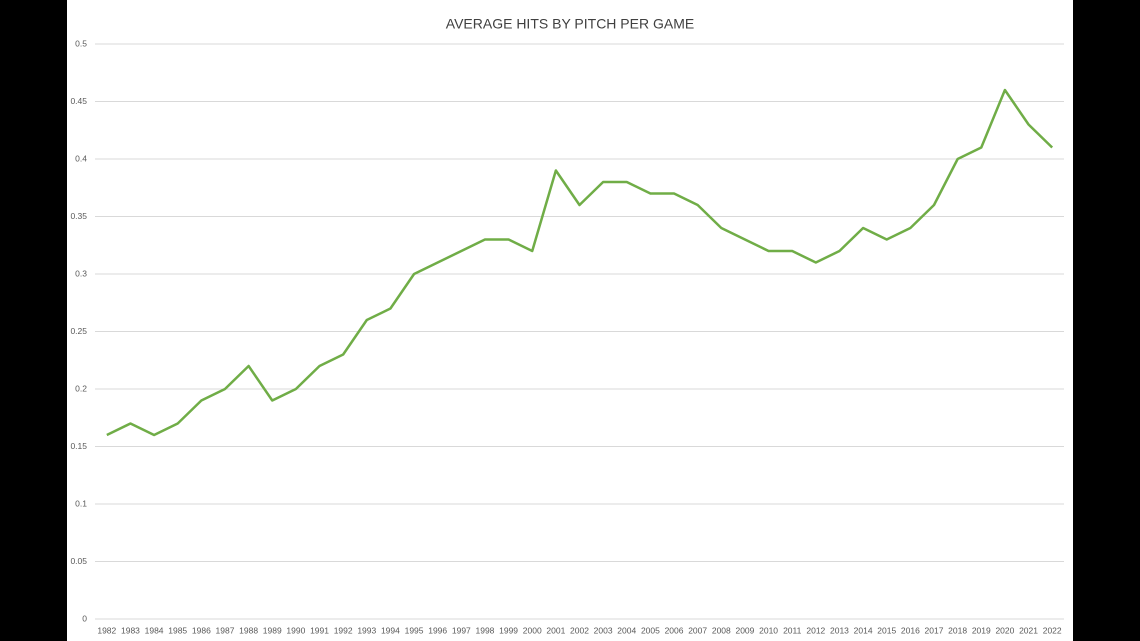 This screenshot has width=1140, height=641. I want to click on x-tick-label: 2004, so click(626, 630).